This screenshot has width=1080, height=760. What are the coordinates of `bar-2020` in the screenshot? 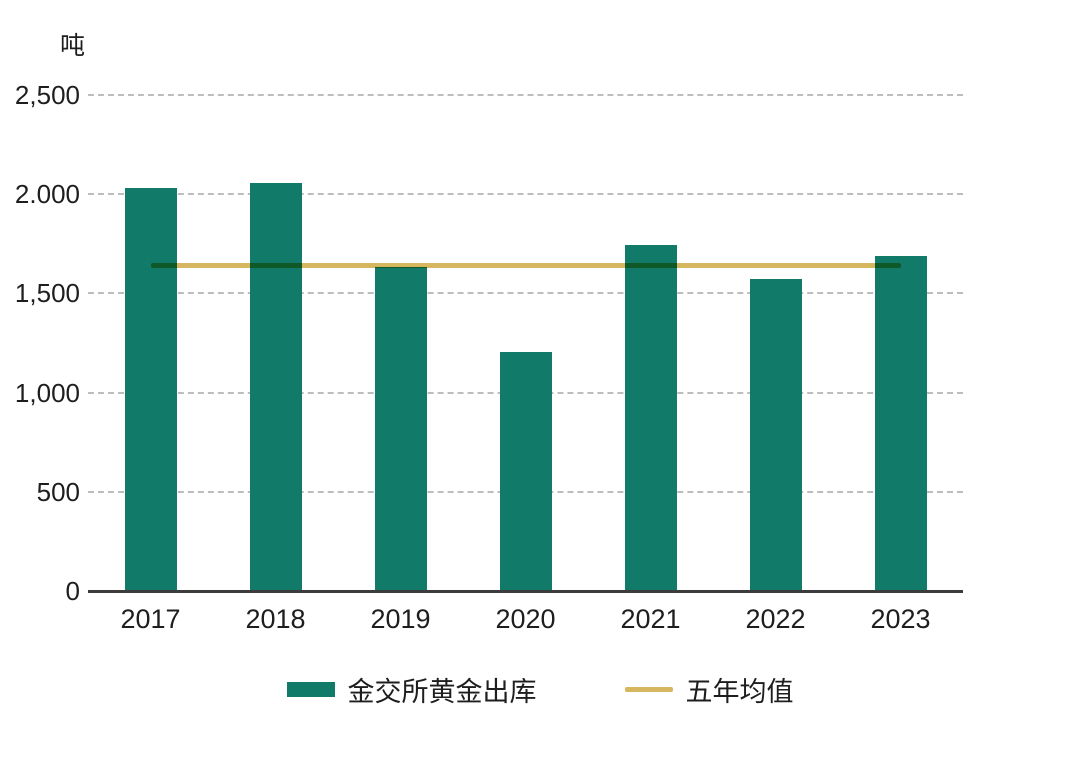 It's located at (525, 471).